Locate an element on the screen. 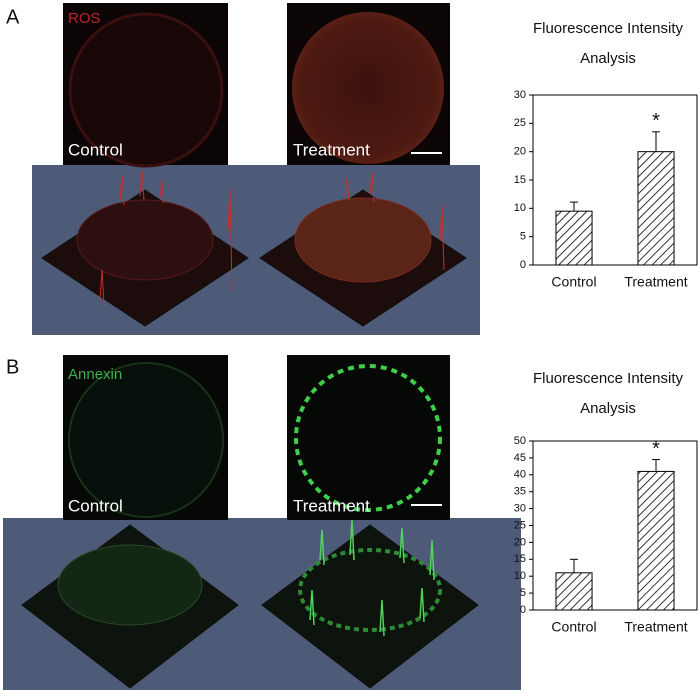 The width and height of the screenshot is (700, 698). surface-plot is located at coordinates (370, 606).